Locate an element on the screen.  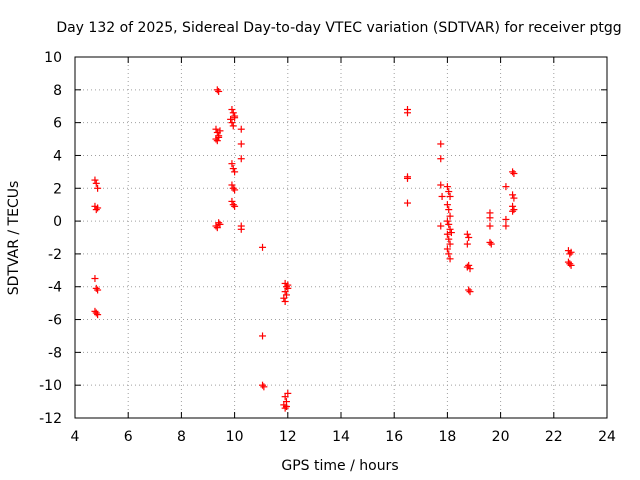
x-tick-label: 22 is located at coordinates (554, 437).